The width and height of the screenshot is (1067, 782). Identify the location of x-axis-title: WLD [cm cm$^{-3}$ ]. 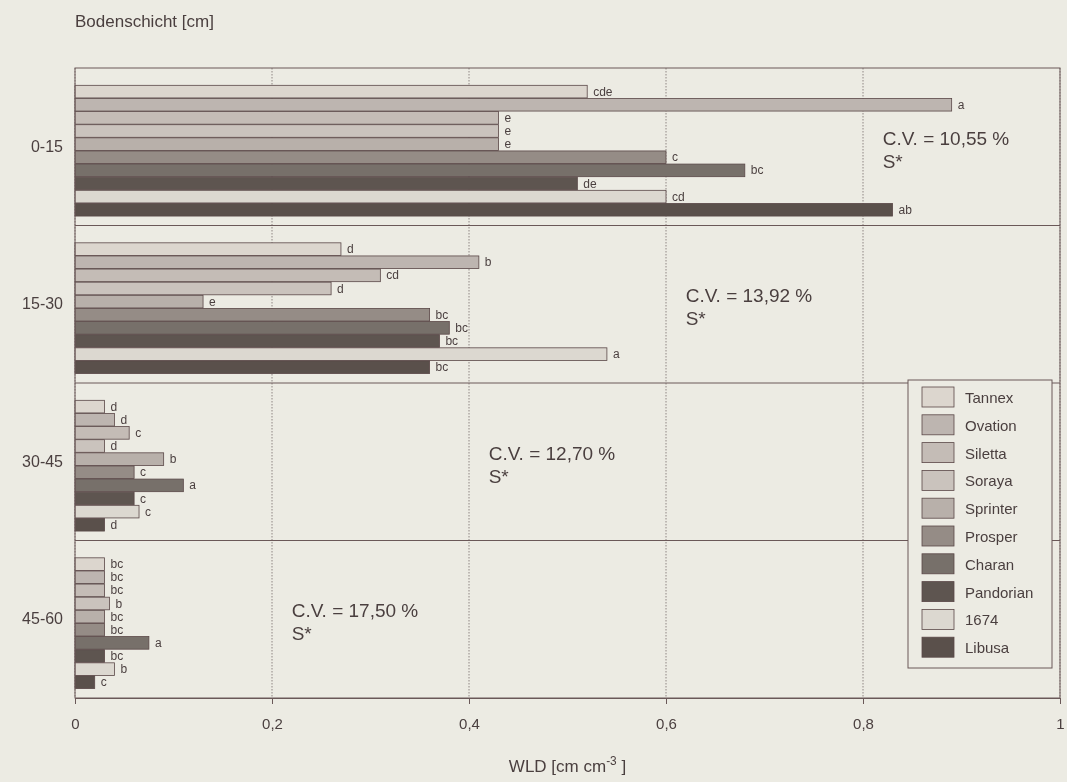
(567, 765).